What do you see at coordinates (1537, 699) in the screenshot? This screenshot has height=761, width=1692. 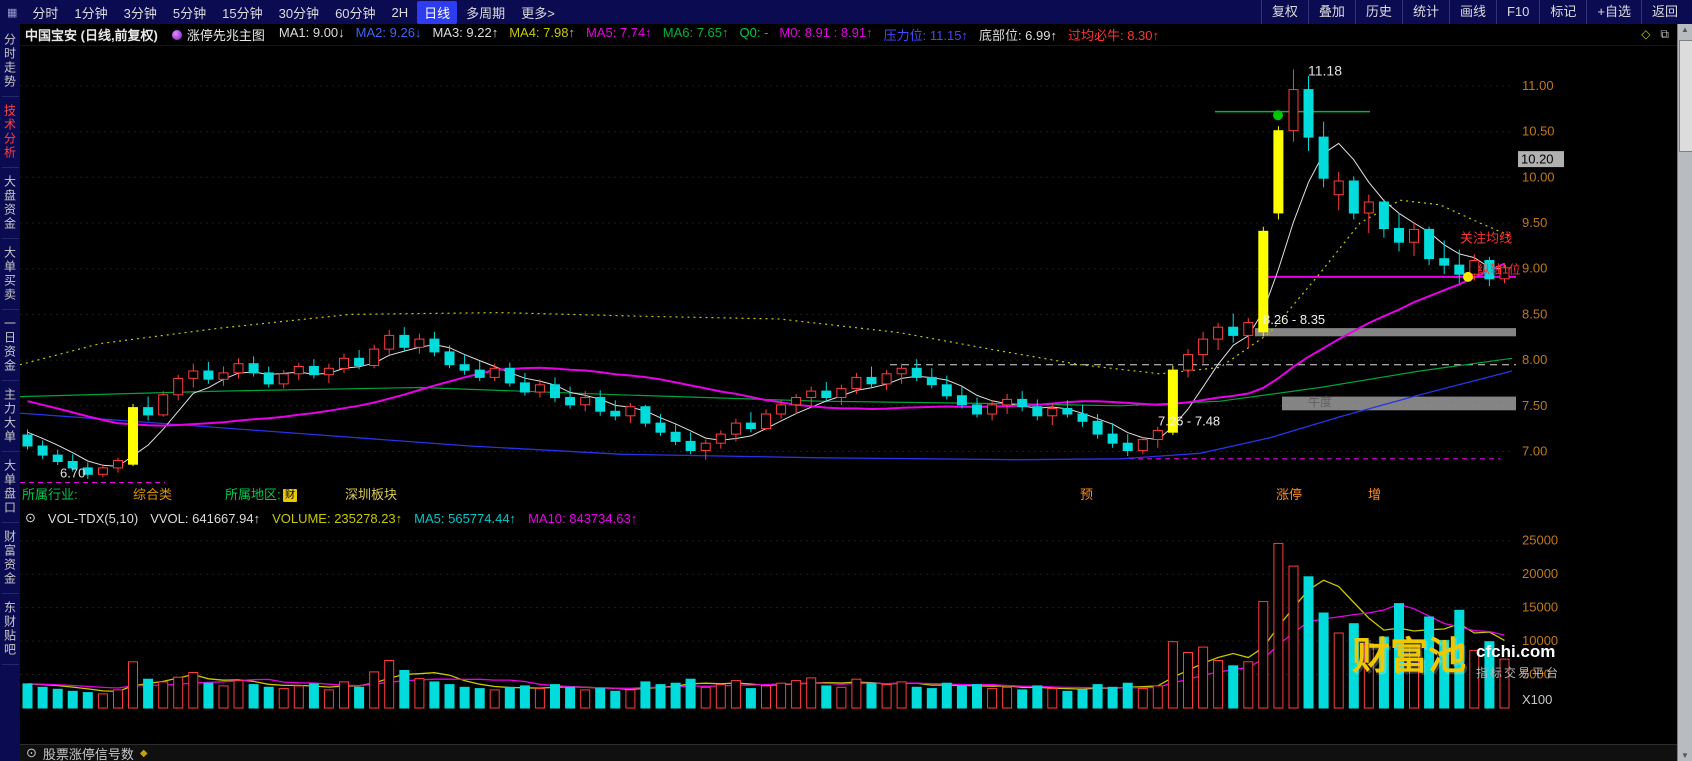 I see `svg-text: X100` at bounding box center [1537, 699].